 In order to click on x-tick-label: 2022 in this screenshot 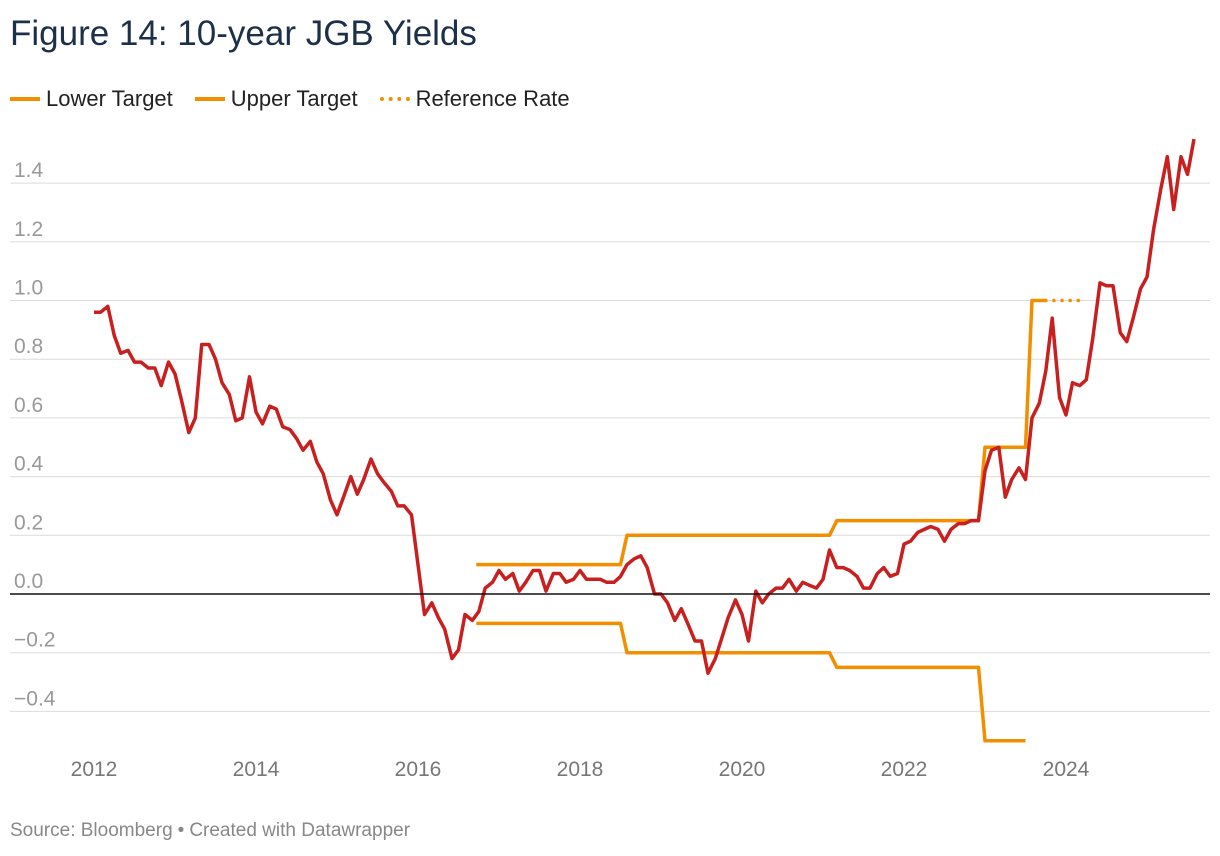, I will do `click(904, 769)`.